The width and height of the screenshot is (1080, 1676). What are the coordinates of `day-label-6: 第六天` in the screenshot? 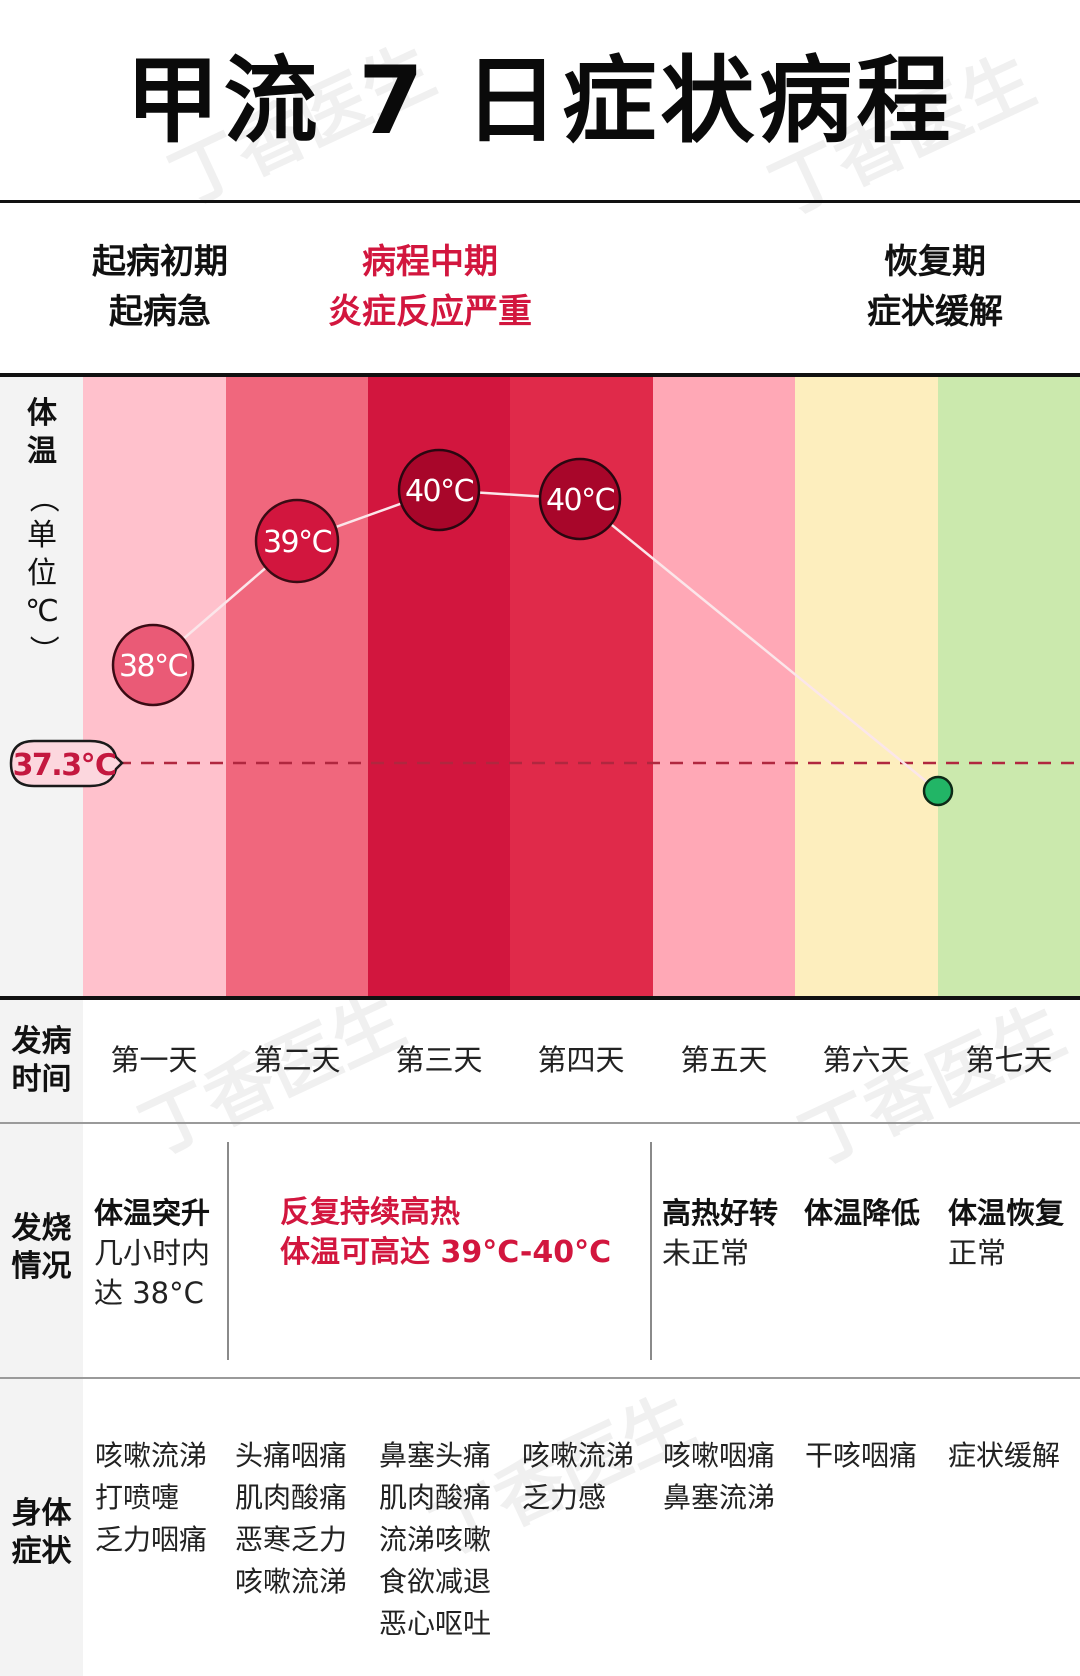 It's located at (866, 1060).